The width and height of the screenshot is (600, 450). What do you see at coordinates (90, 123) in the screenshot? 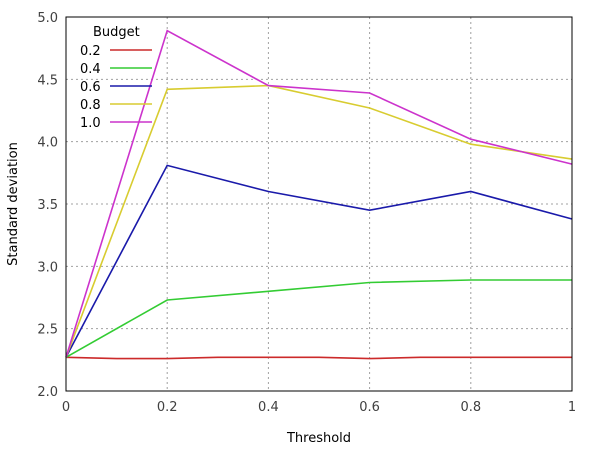
I see `legend-label: 1.0` at bounding box center [90, 123].